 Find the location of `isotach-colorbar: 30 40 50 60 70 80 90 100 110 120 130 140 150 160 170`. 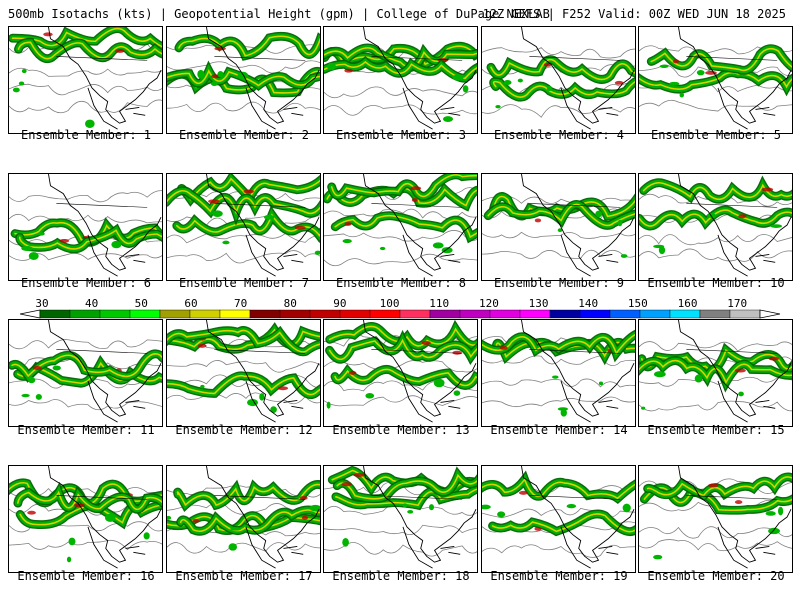

isotach-colorbar: 30 40 50 60 70 80 90 100 110 120 130 140 150 160 170 is located at coordinates (400, 308).